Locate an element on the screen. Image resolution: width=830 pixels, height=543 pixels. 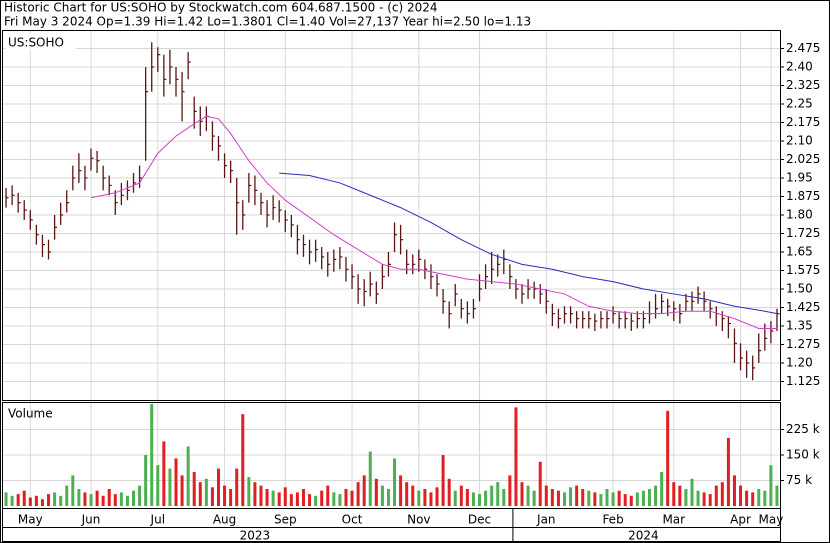
x-tick-label: Apr is located at coordinates (740, 520).